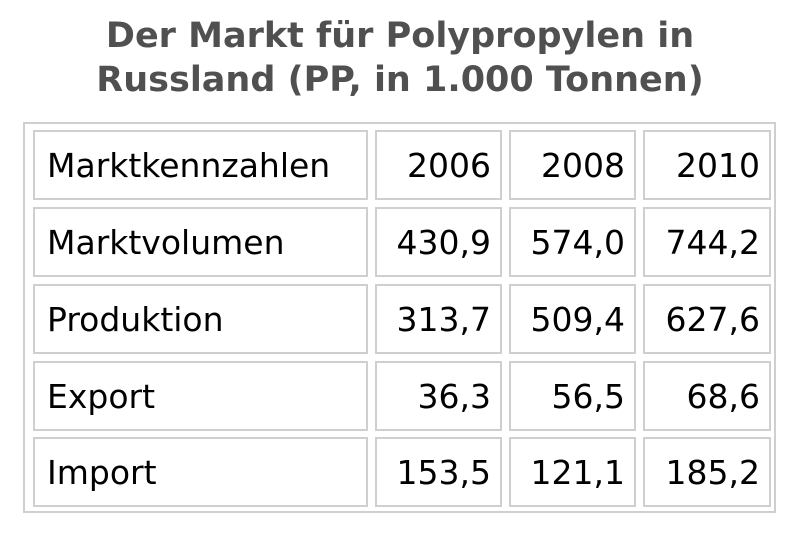 The image size is (800, 540). Describe the element at coordinates (588, 396) in the screenshot. I see `value-text: 56,5` at that location.